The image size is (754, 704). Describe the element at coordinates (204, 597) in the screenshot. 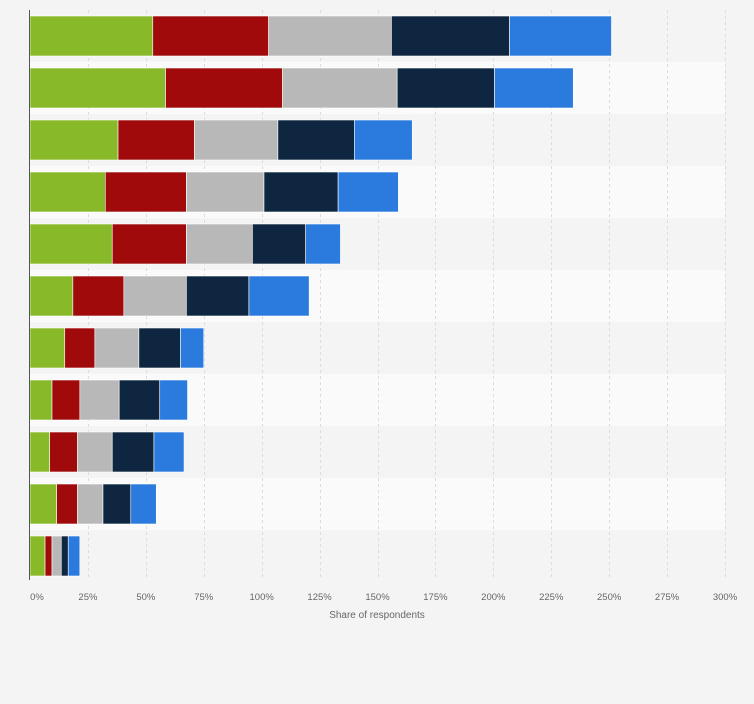

I see `x-tick-label: 75%` at that location.